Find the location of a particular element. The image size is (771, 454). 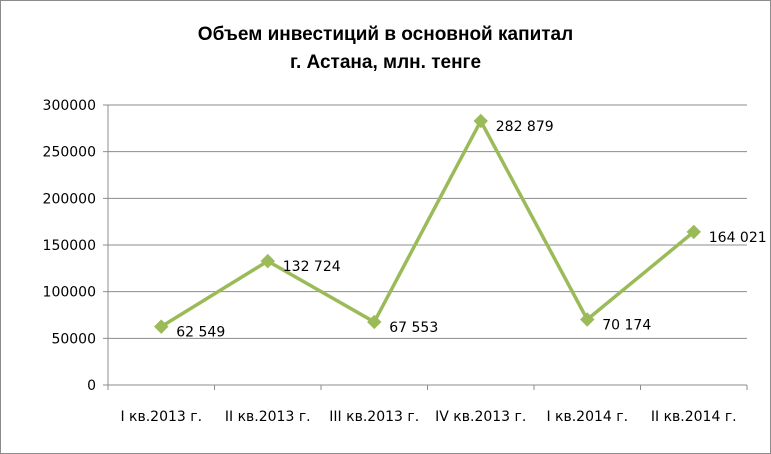

data-label: 67 553 is located at coordinates (413, 328).